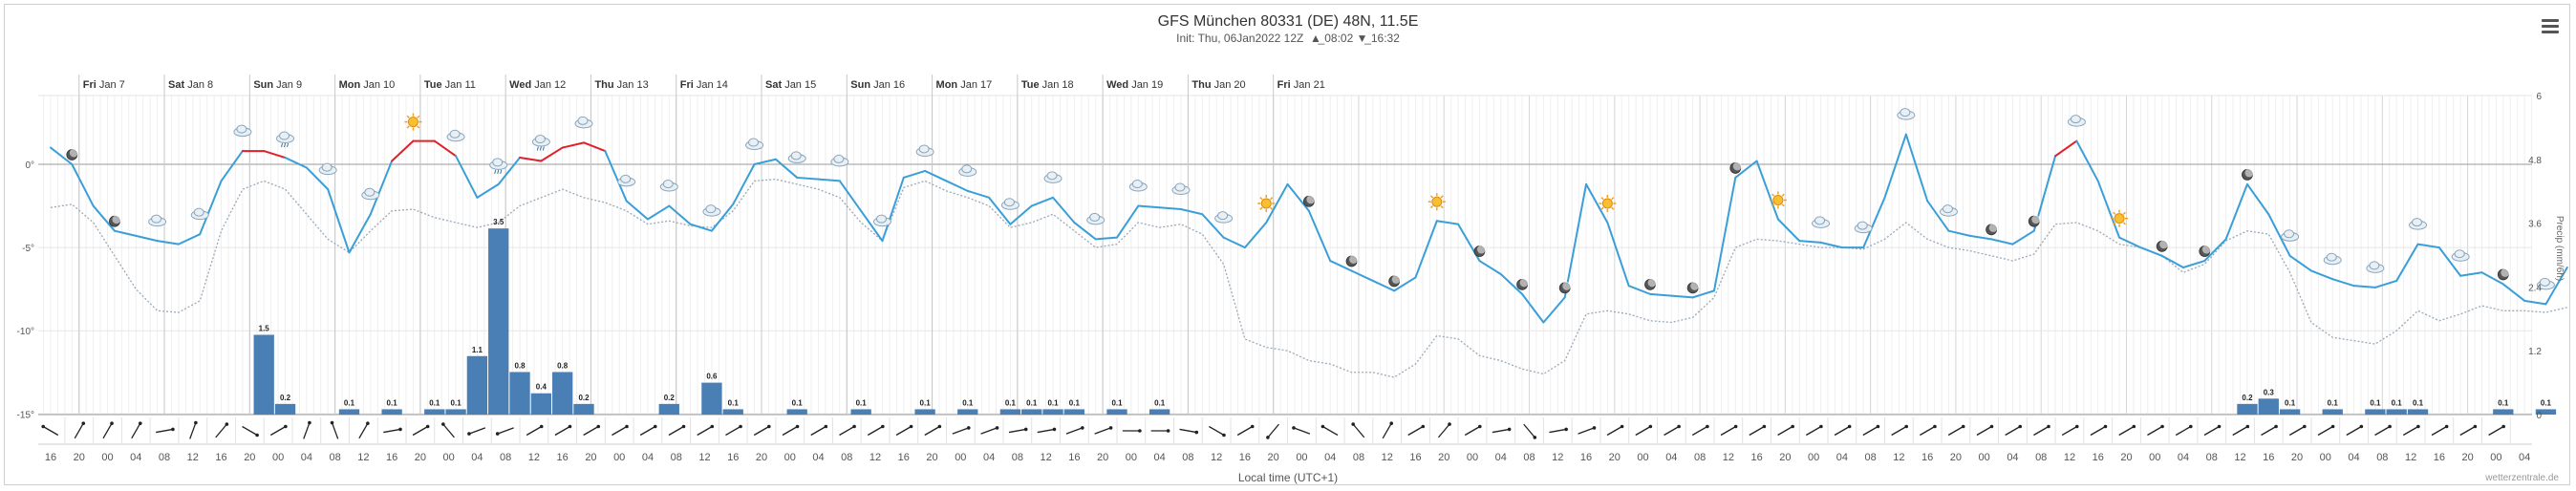  Describe the element at coordinates (537, 85) in the screenshot. I see `day-label: Wed Jan 12` at that location.